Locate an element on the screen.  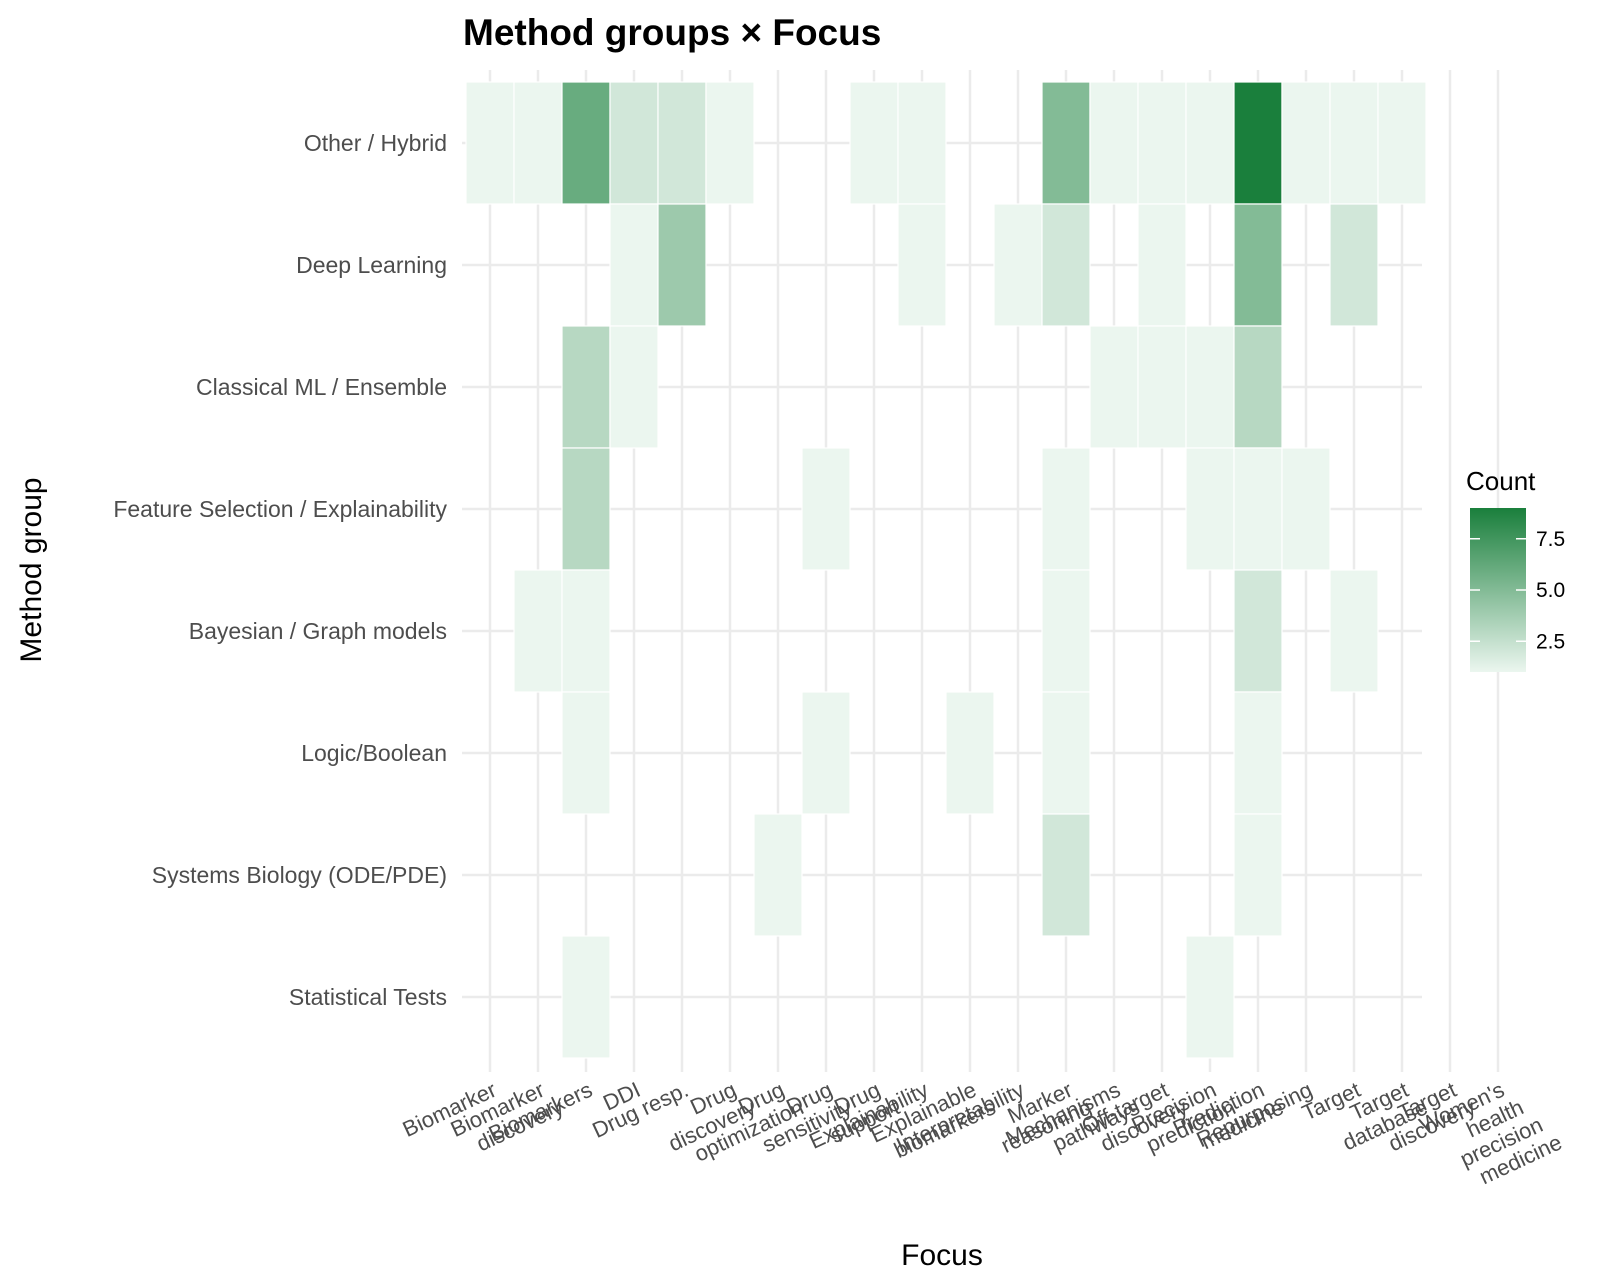
legend-tick-label: 5.0 is located at coordinates (1550, 590).